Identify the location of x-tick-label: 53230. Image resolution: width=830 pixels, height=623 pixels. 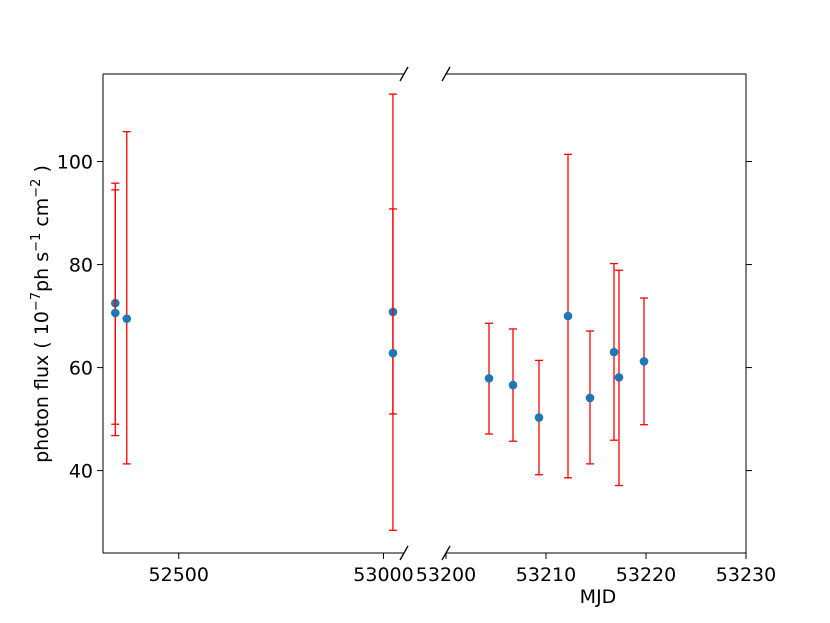
(746, 575).